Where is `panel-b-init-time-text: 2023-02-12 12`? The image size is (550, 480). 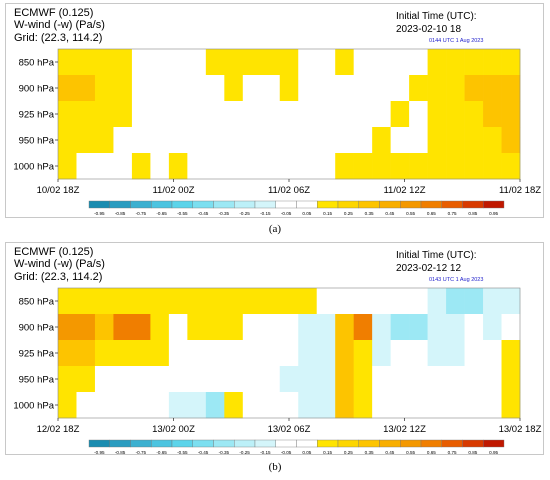
panel-b-init-time-text: 2023-02-12 12 is located at coordinates (428, 268).